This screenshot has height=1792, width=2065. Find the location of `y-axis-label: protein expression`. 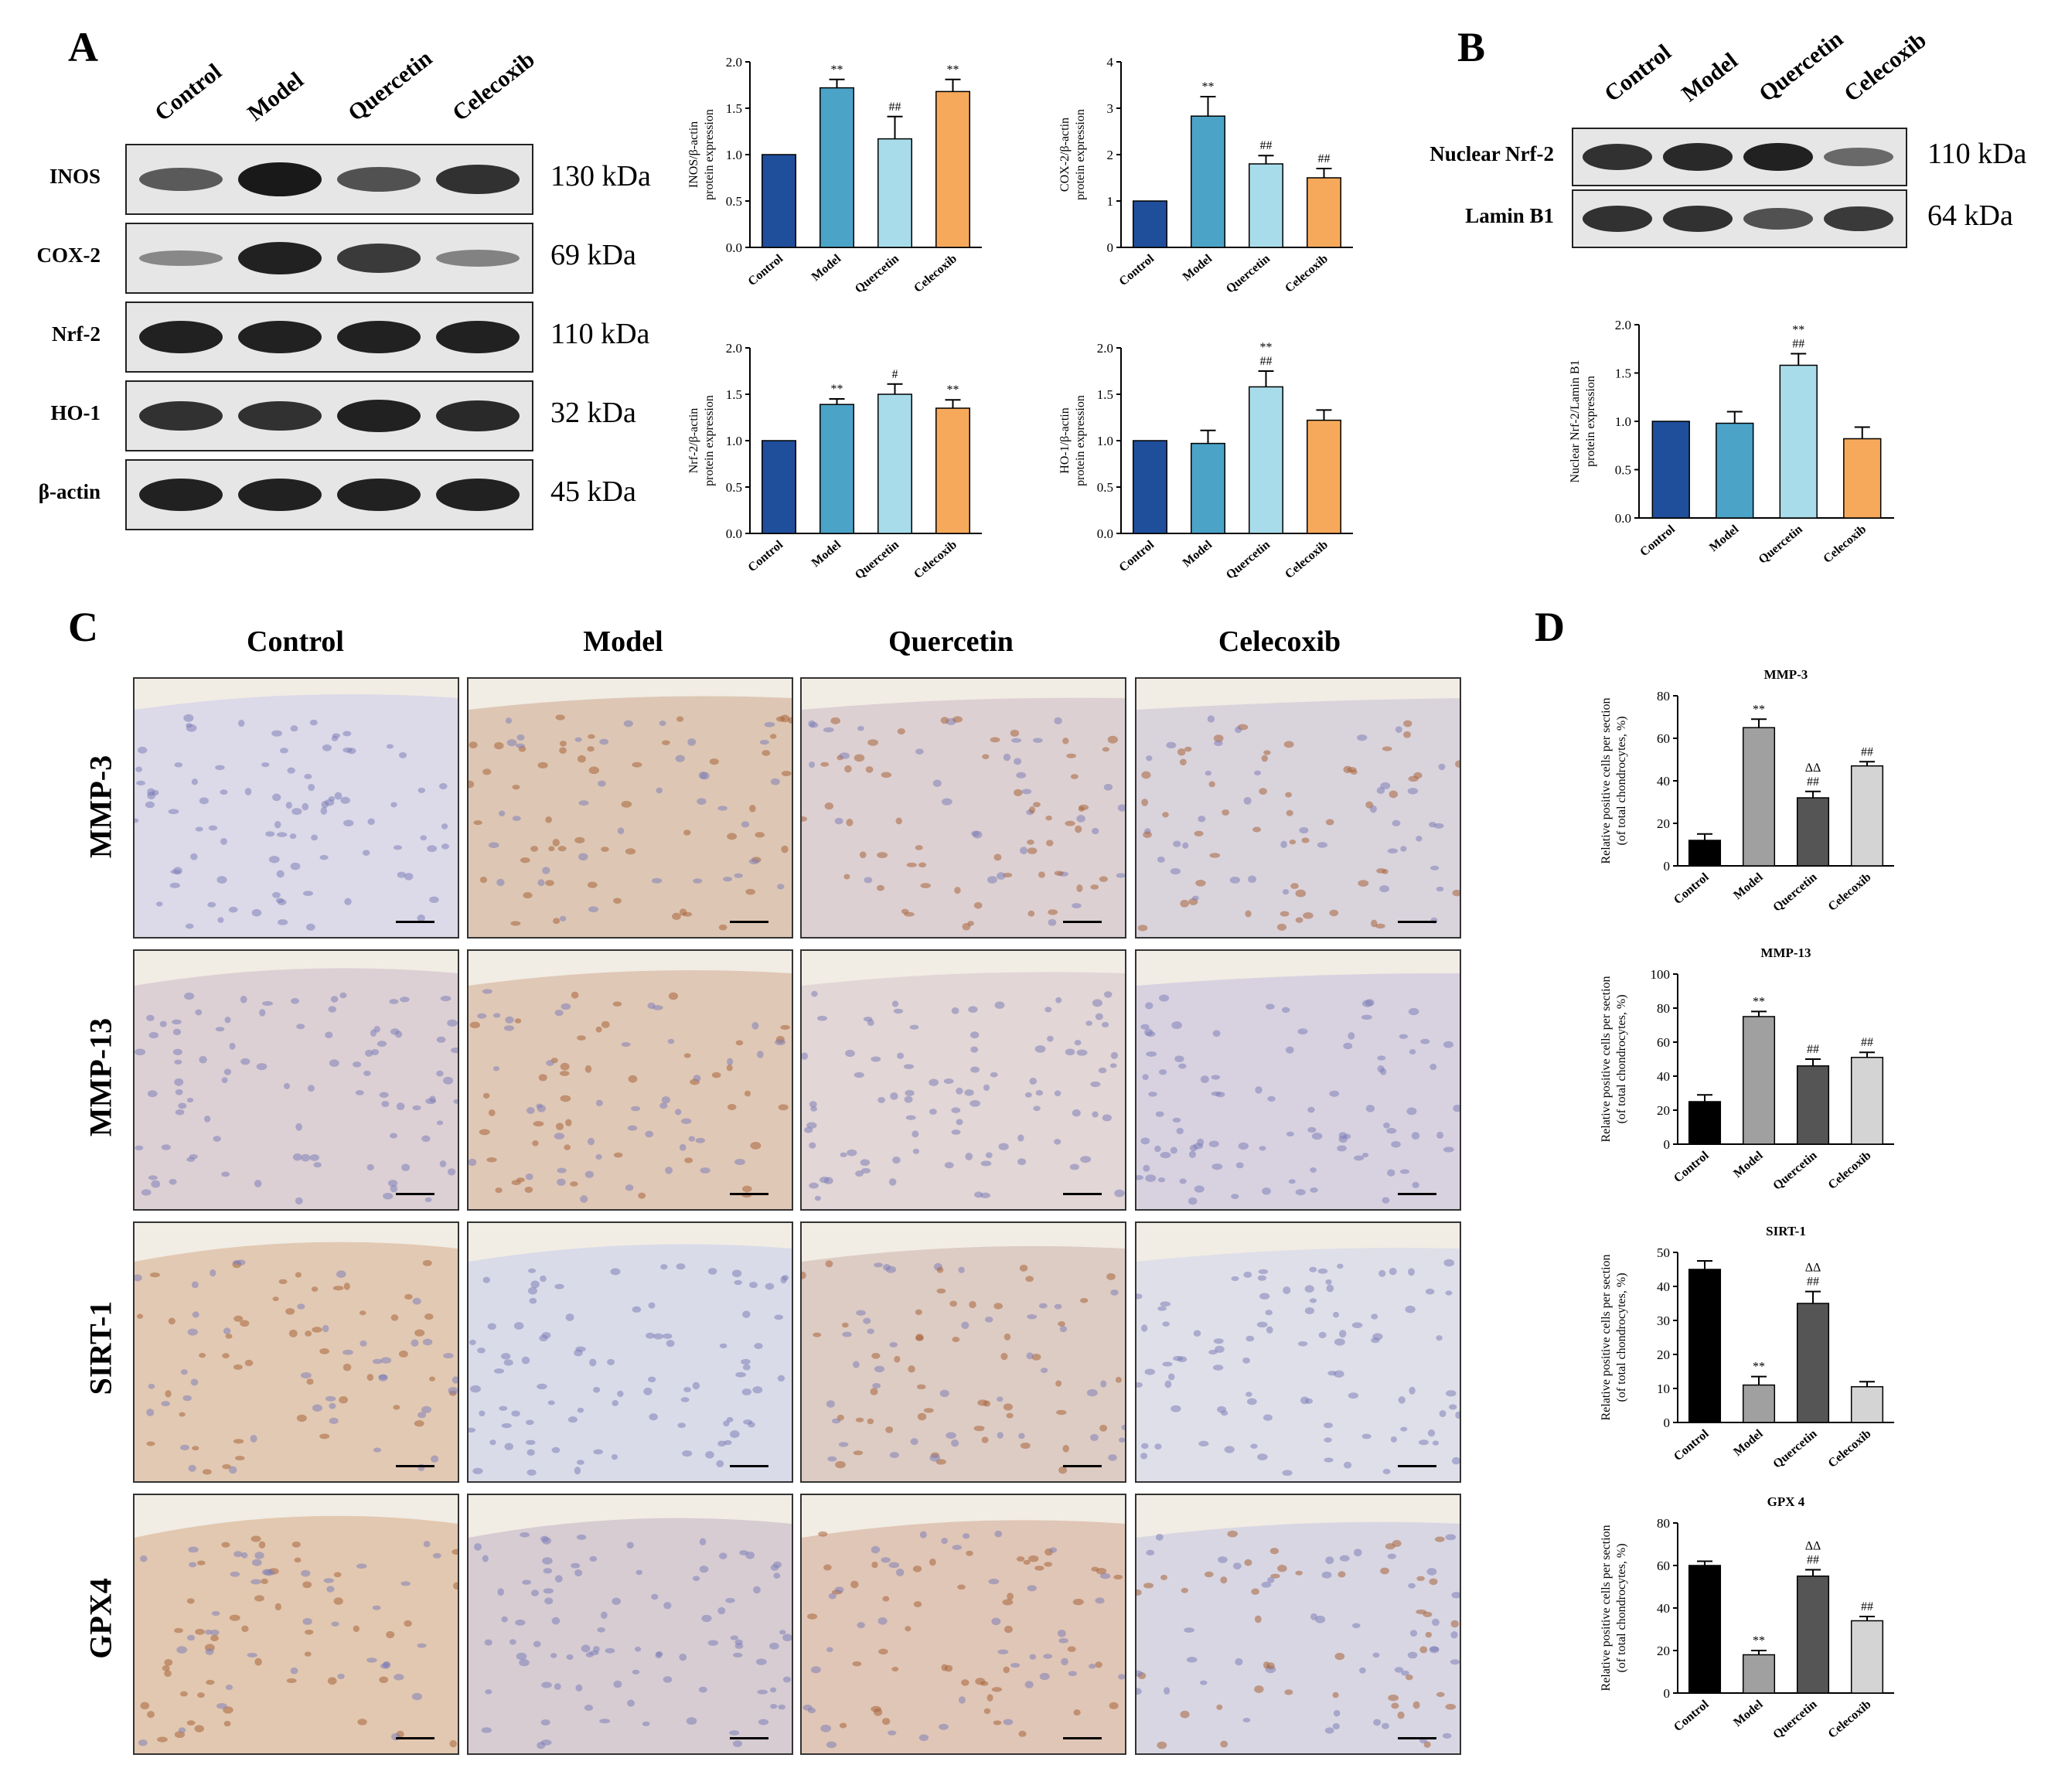

y-axis-label: protein expression is located at coordinates (709, 440).